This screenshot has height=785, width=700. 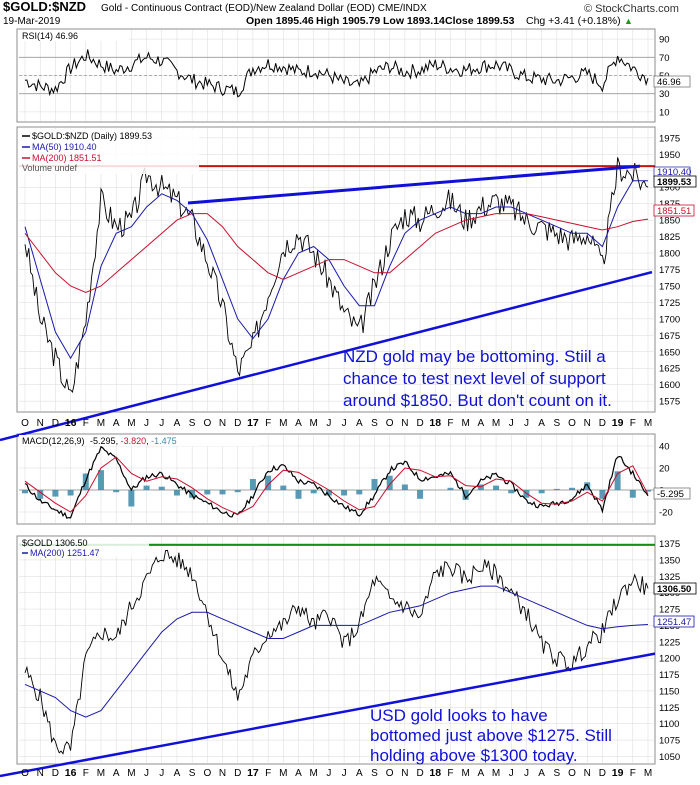 I want to click on usd-tick-label: 1150, so click(x=669, y=691).